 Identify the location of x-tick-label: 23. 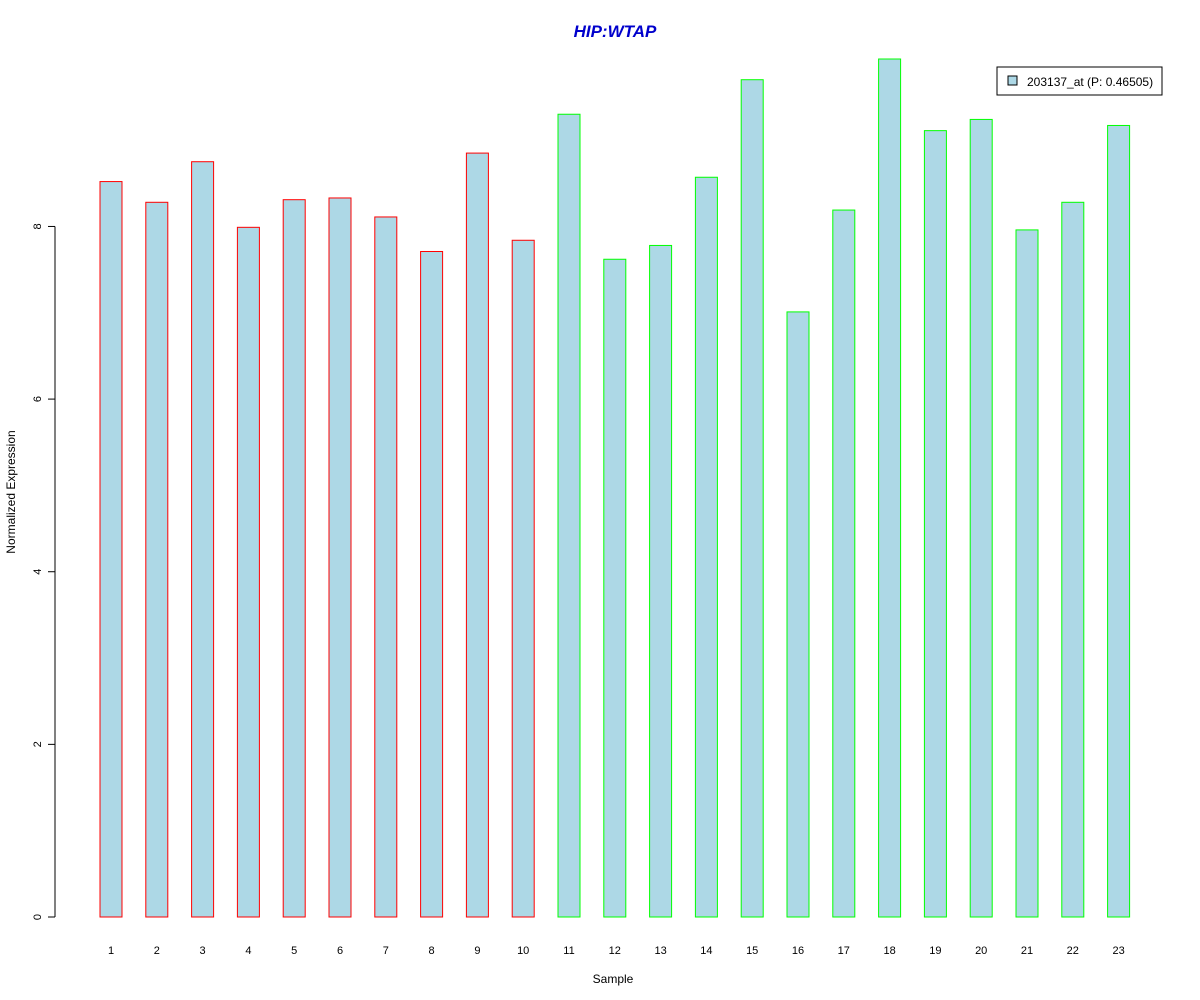
(1118, 951).